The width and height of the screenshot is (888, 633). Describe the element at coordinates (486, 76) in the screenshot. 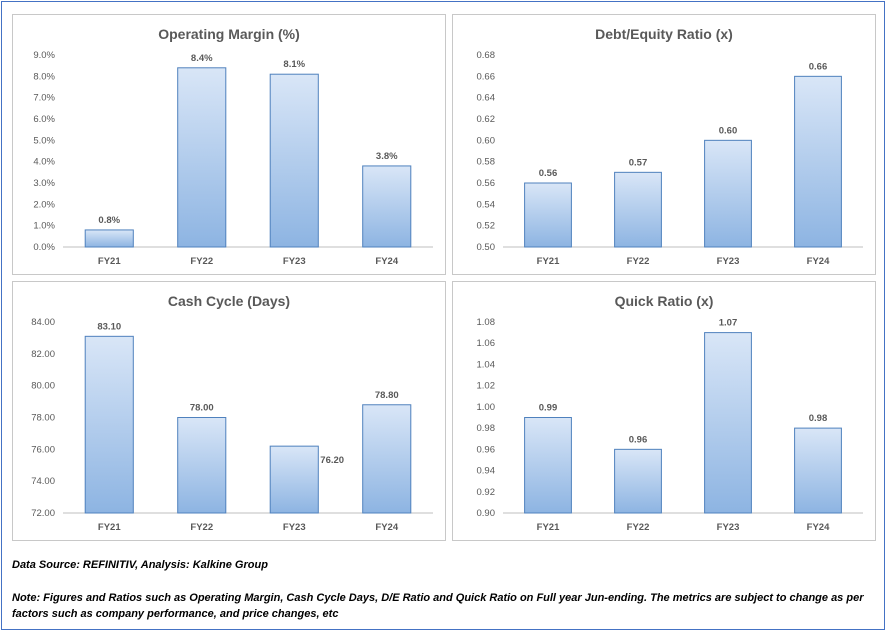

I see `y-tick-label: 0.66` at that location.